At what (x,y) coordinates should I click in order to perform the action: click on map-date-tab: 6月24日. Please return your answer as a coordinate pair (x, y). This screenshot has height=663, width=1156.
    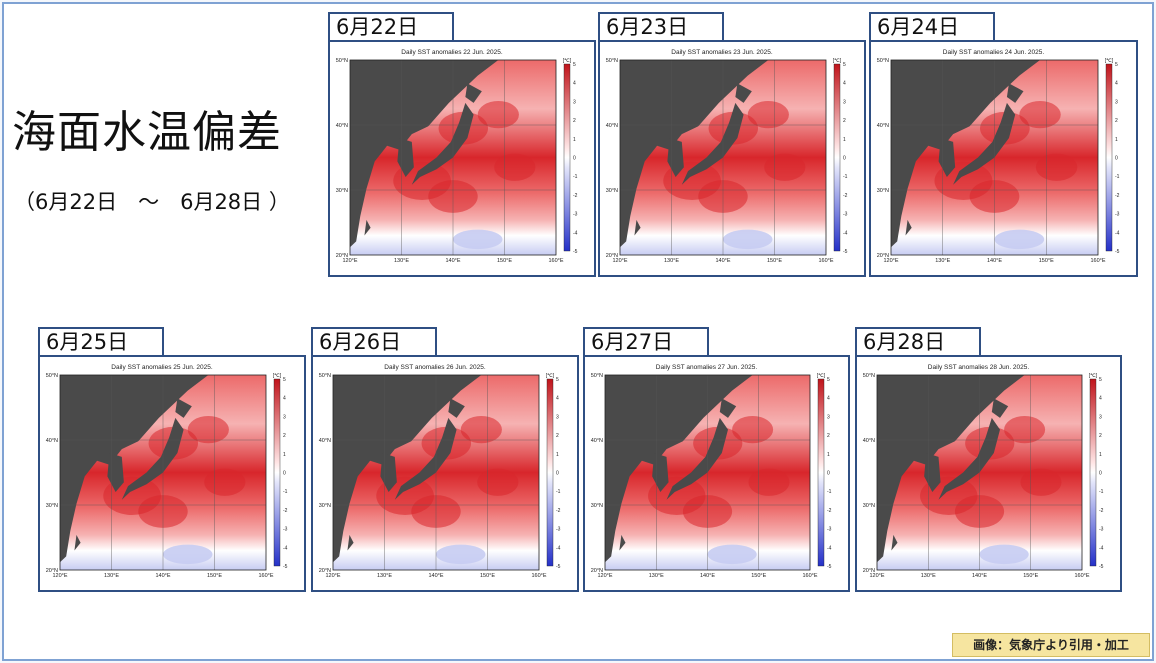
    Looking at the image, I should click on (932, 27).